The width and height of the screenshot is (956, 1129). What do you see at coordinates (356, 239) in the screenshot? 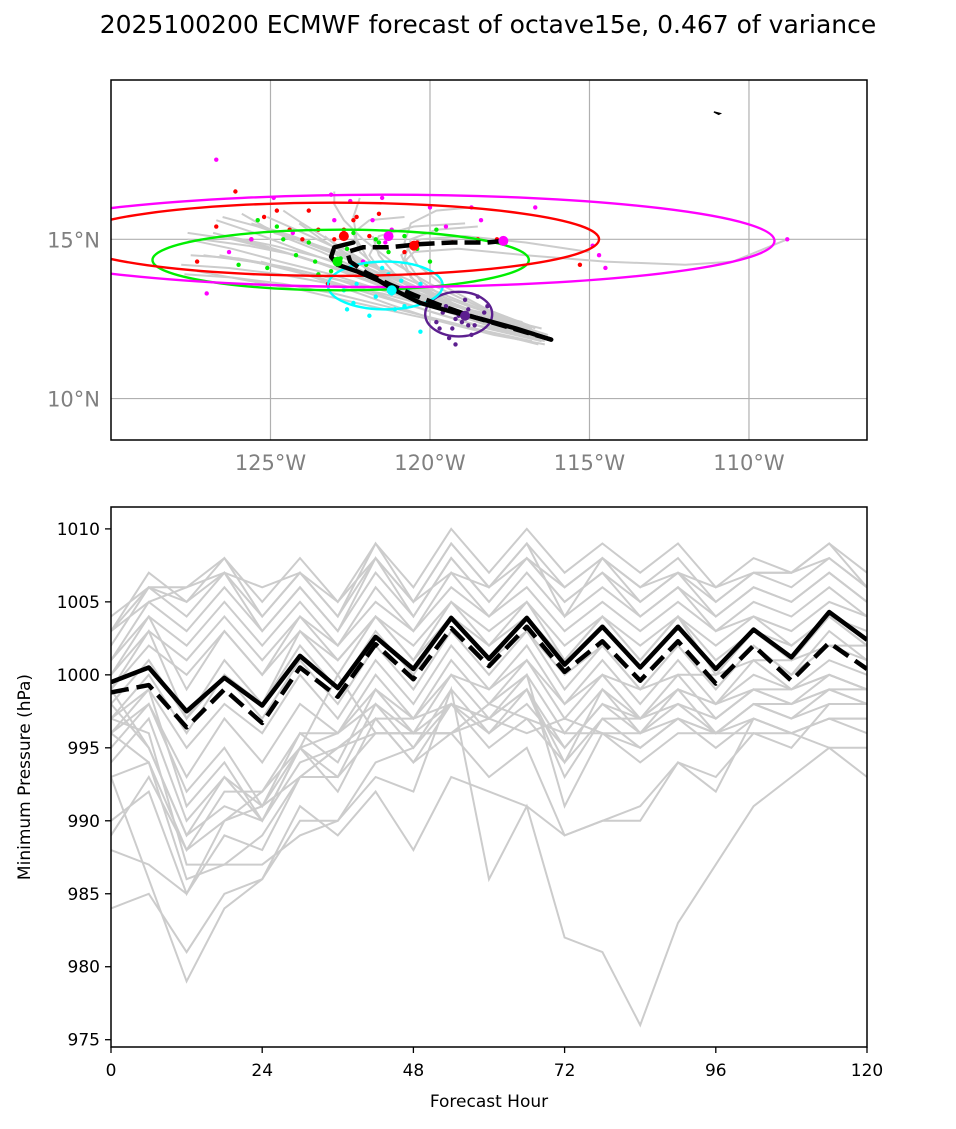
I see `uncertainty-ellipse-h96` at bounding box center [356, 239].